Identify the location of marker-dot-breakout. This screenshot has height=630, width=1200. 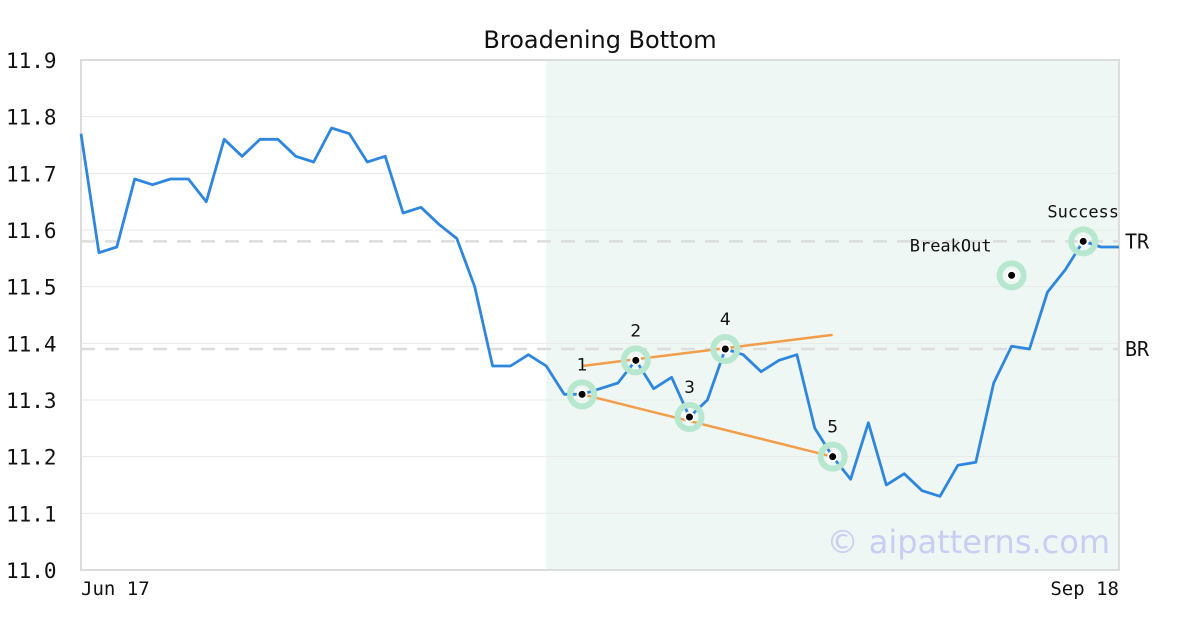
(1012, 275).